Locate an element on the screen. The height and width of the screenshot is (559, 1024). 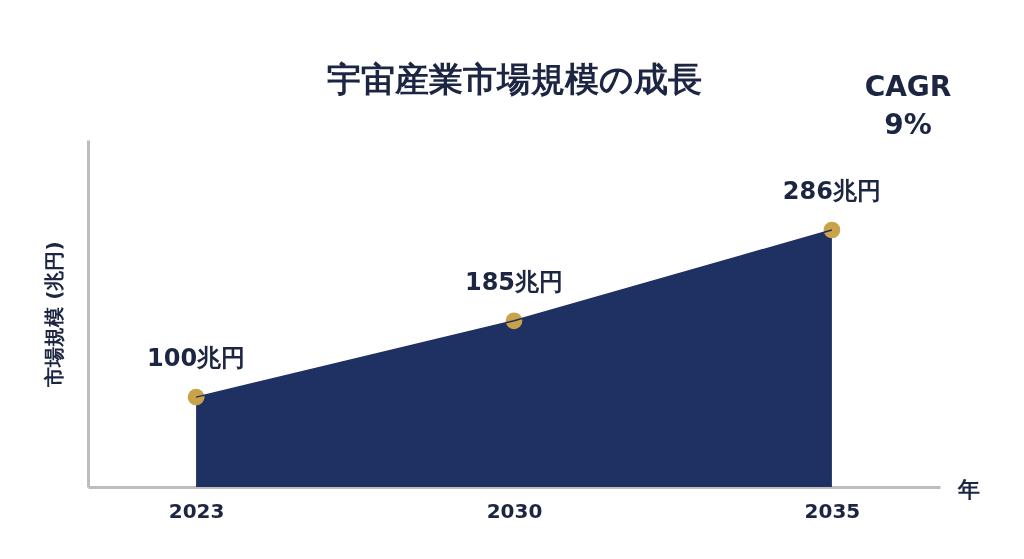
chart-title: 宇宙産業市場規模の成長 is located at coordinates (514, 79).